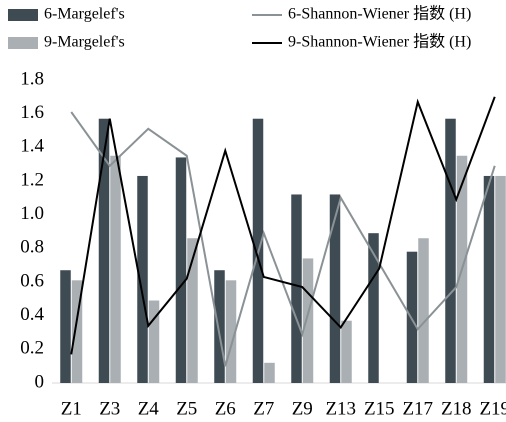 This screenshot has width=506, height=422. What do you see at coordinates (32, 112) in the screenshot?
I see `y-tick-label: 1.6` at bounding box center [32, 112].